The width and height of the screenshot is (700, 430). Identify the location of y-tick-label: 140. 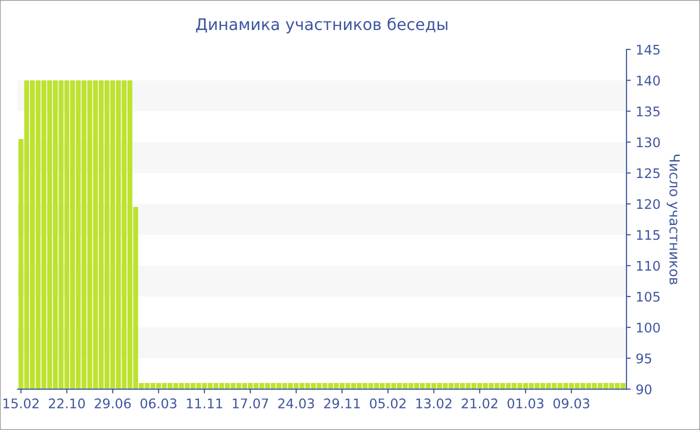
(648, 81).